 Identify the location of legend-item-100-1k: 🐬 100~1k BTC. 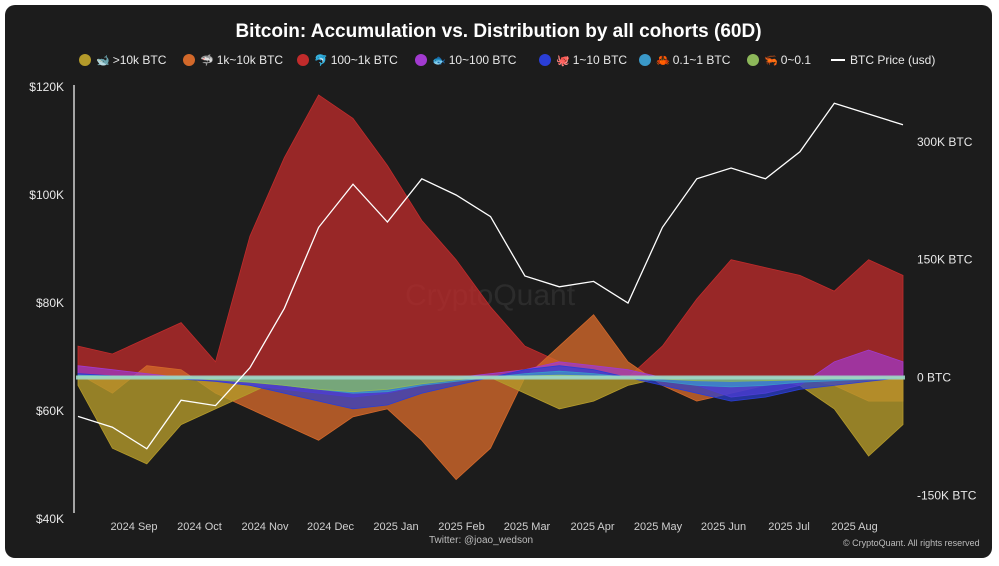
(347, 60).